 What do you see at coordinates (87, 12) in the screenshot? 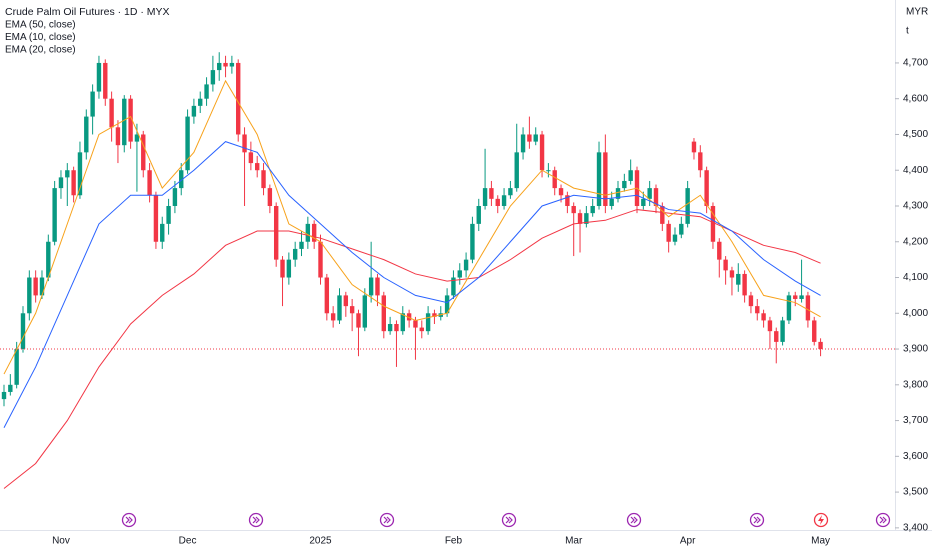
I see `chart-title: Crude Palm Oil Futures · 1D · MYX` at bounding box center [87, 12].